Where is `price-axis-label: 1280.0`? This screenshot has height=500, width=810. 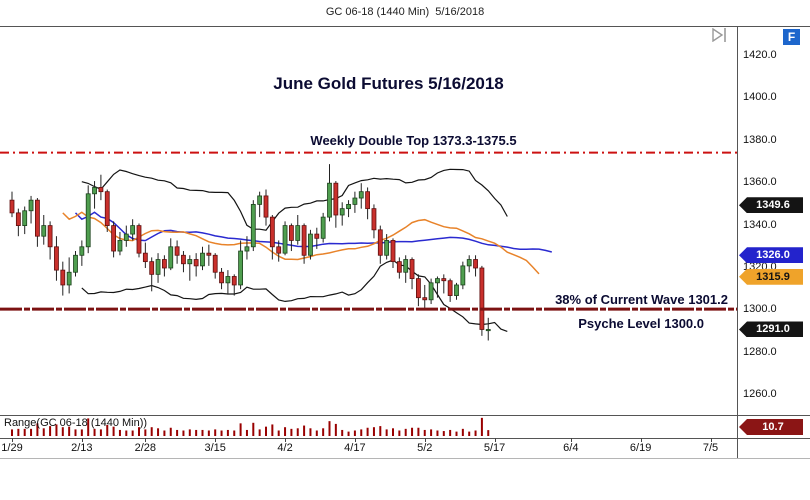
price-axis-label: 1280.0 is located at coordinates (760, 351).